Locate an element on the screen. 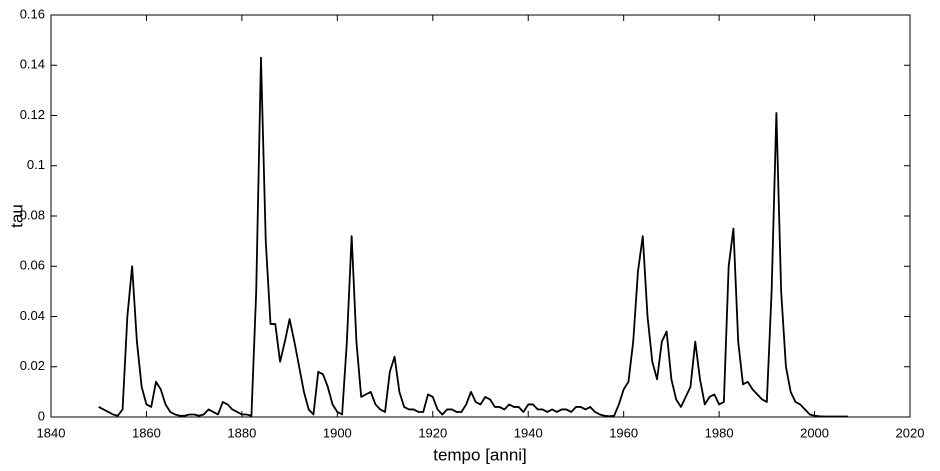 The height and width of the screenshot is (471, 940). x-tick-label: 2020 is located at coordinates (910, 432).